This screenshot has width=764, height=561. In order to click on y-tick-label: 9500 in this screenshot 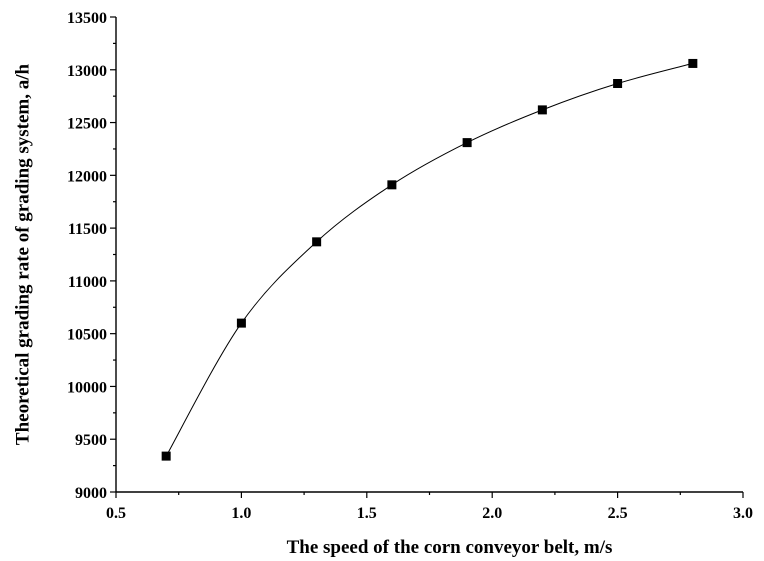, I will do `click(91, 440)`.